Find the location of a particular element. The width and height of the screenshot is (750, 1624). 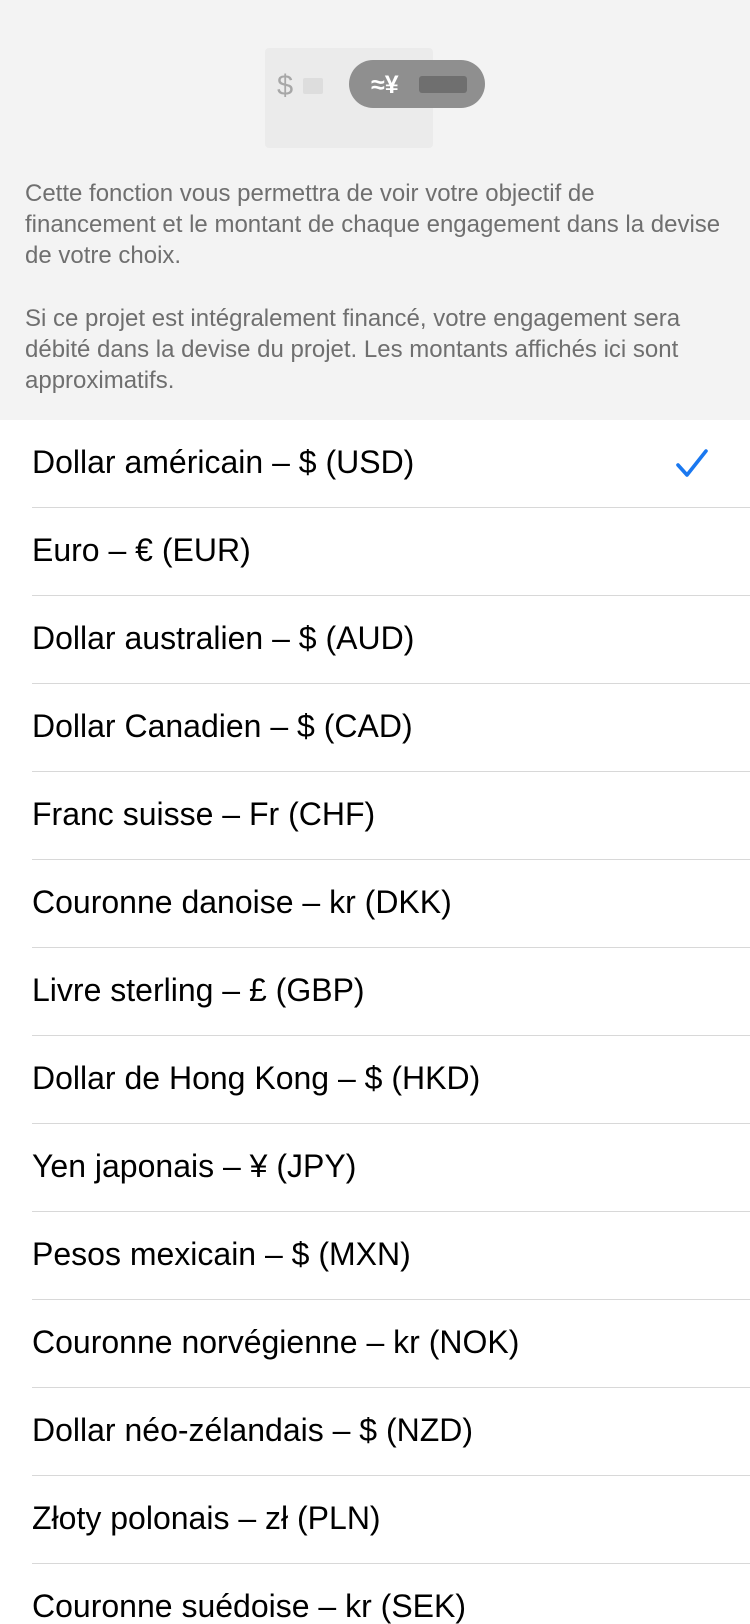

currency-option-cad: Dollar Canadien – $ (CAD) is located at coordinates (375, 728).